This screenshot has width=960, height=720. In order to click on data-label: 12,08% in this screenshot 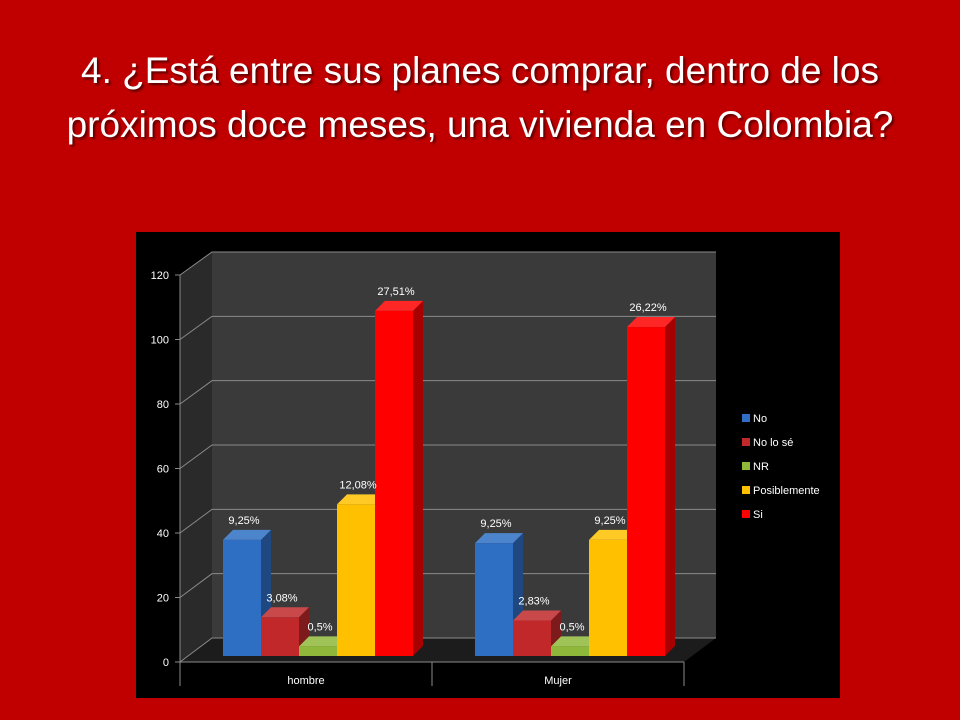, I will do `click(358, 485)`.